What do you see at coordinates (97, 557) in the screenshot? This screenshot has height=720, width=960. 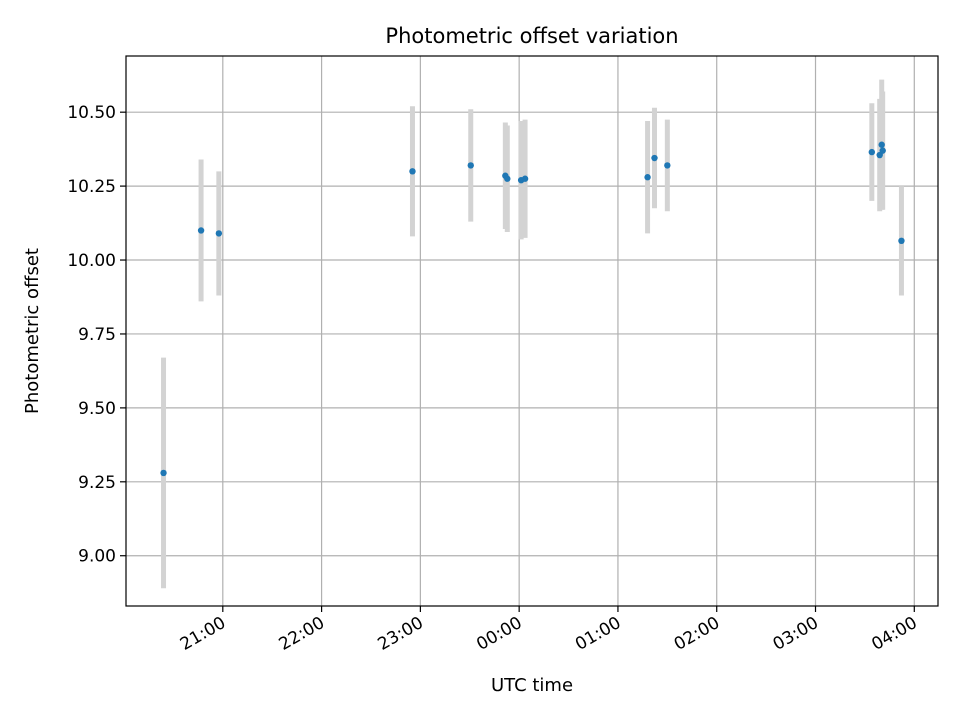 I see `y-tick-label: 9.00` at bounding box center [97, 557].